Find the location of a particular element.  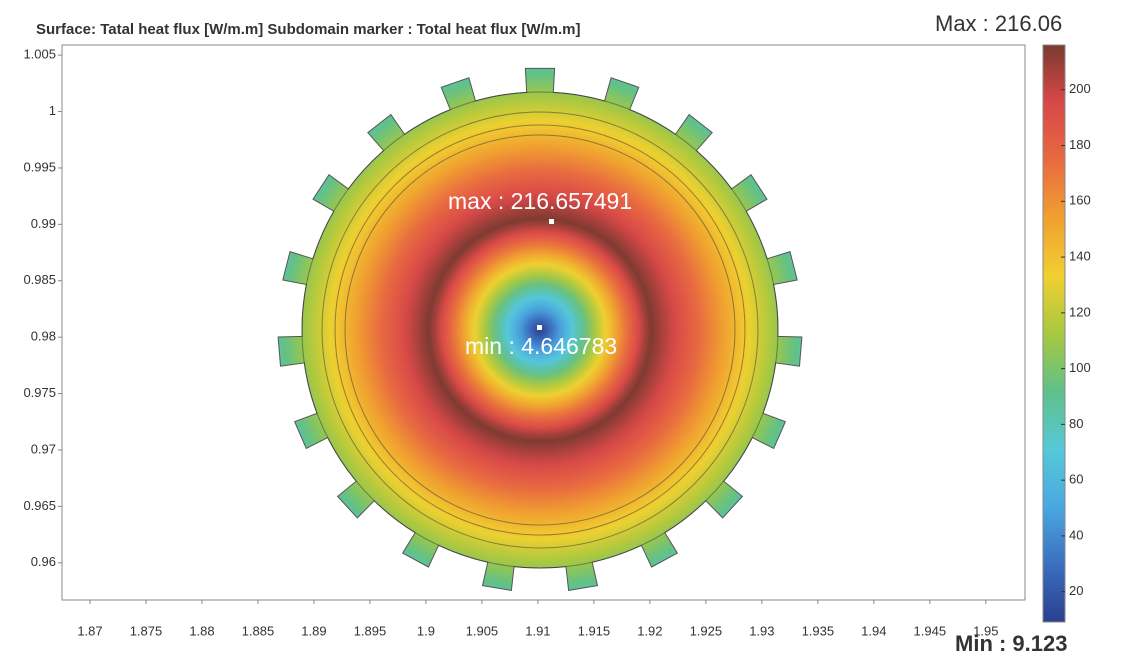

x-tick-label: 1.94 is located at coordinates (873, 630).